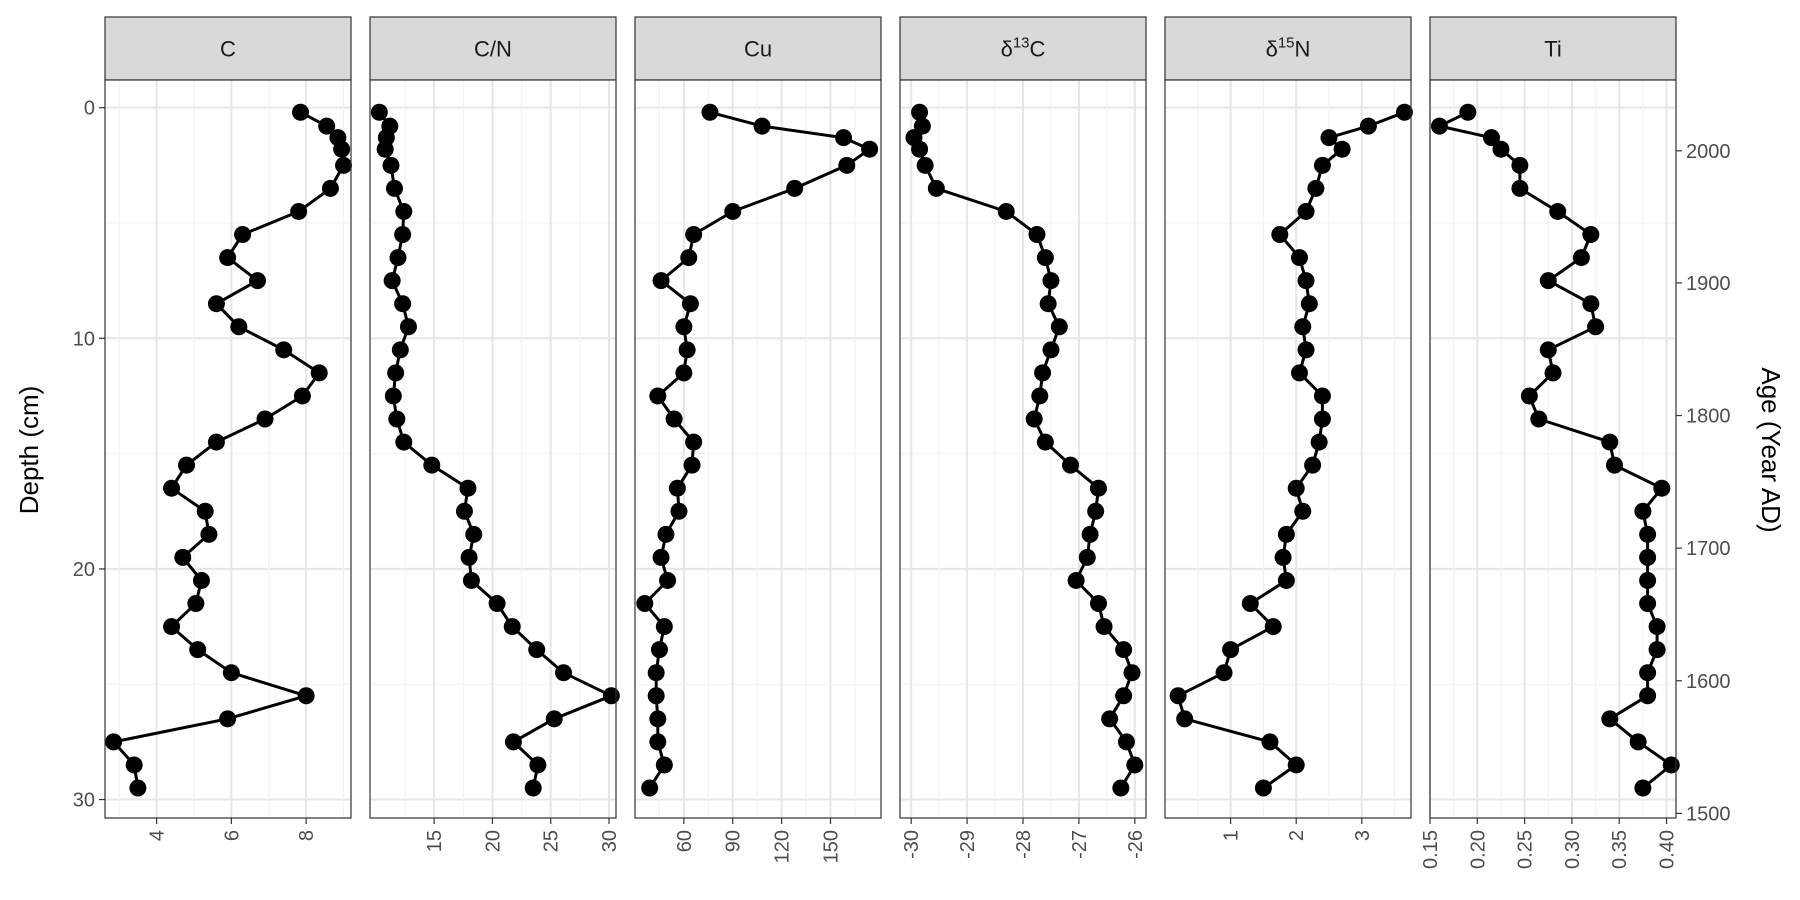  What do you see at coordinates (1708, 417) in the screenshot?
I see `y2-tick-label: 1800` at bounding box center [1708, 417].